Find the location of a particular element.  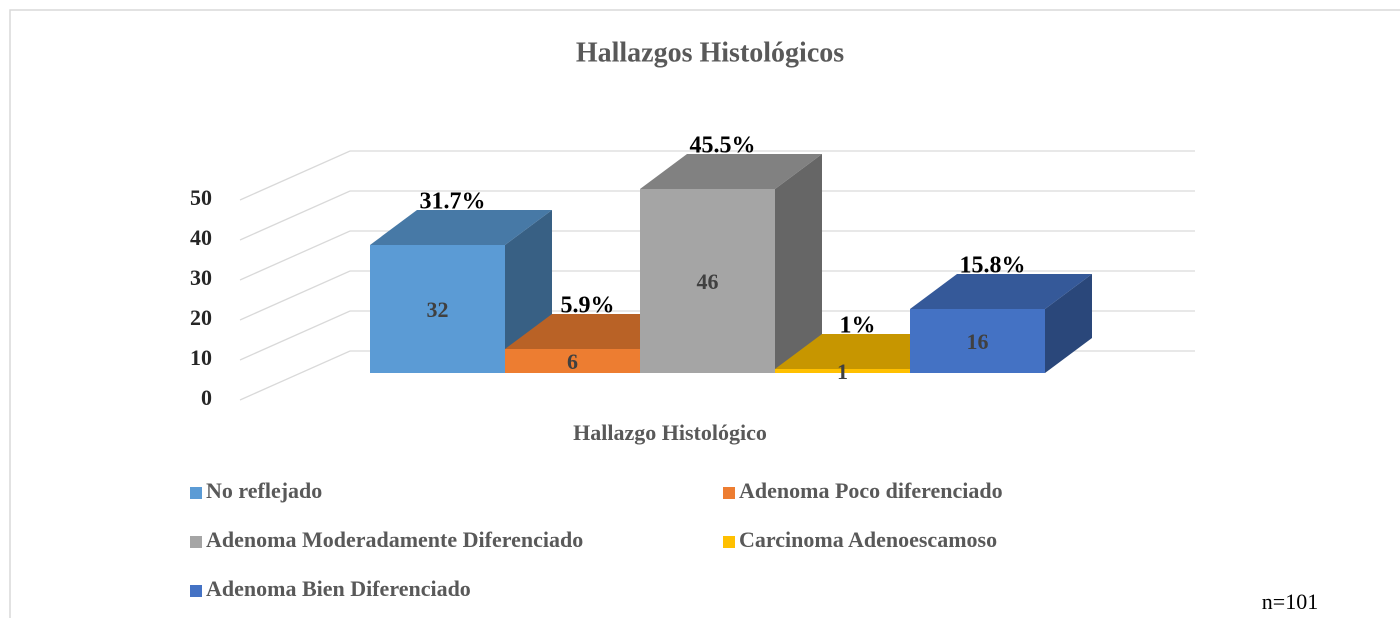

y-tick-label: 40 is located at coordinates (201, 237).